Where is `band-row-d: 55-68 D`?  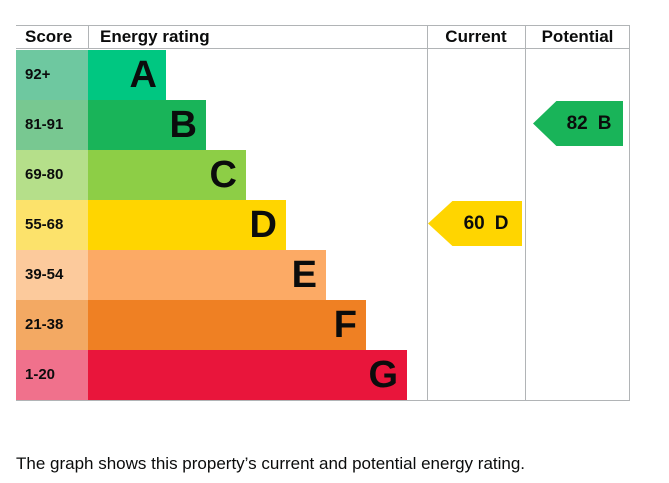 band-row-d: 55-68 D is located at coordinates (323, 225).